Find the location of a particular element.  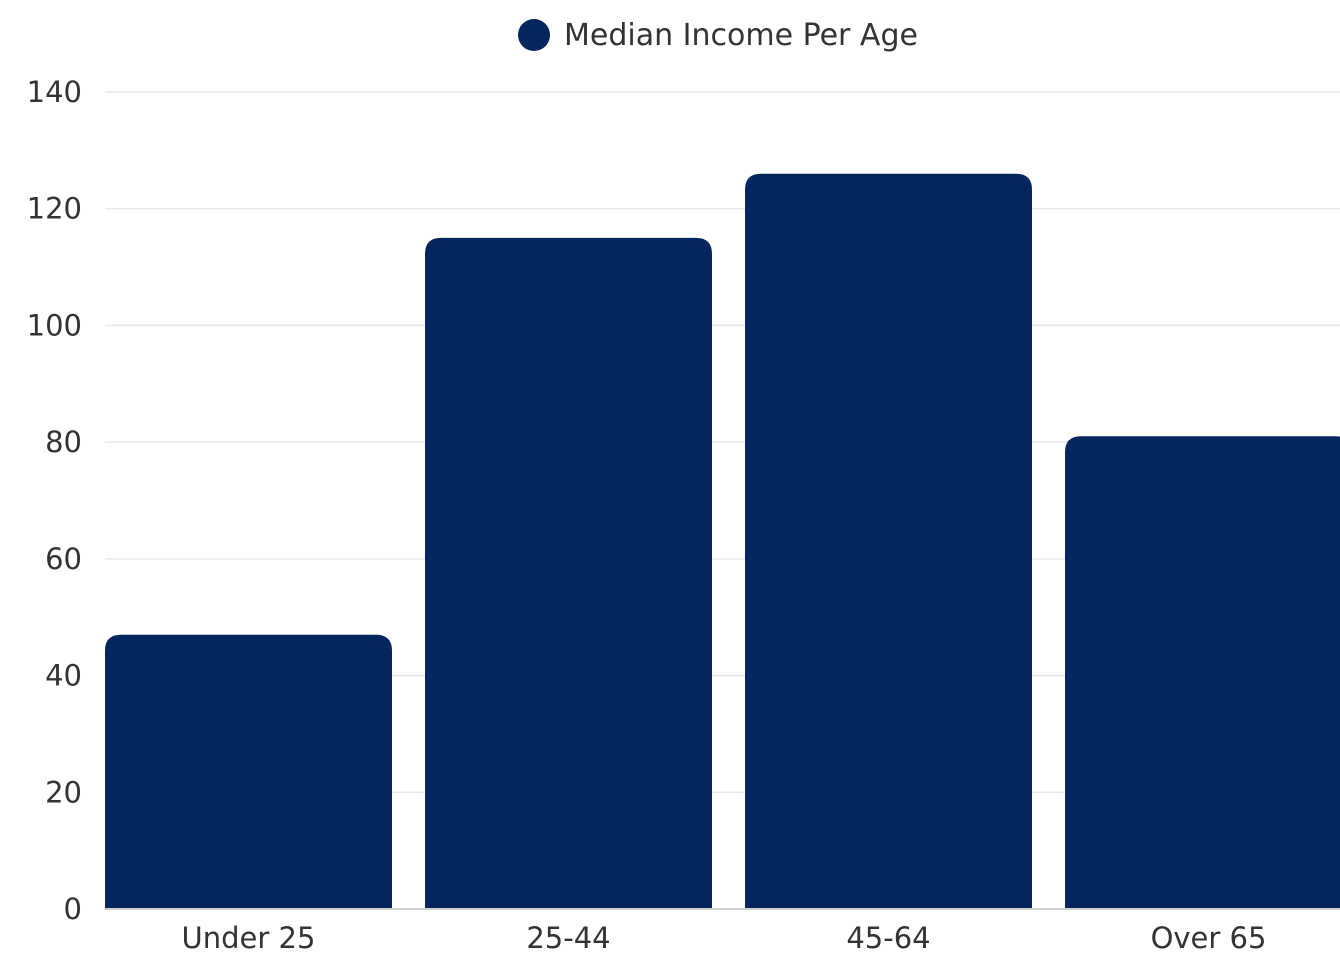

x-tick-label-25-44: 25-44 is located at coordinates (568, 937).